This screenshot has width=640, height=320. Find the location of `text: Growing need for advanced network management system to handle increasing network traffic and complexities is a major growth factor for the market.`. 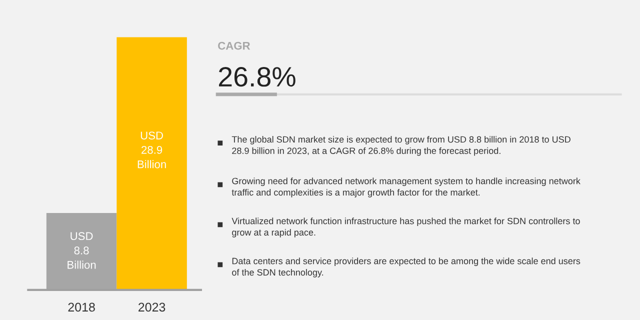

text: Growing need for advanced network management system to handle increasing network traffic and complexities is a major growth factor for the market. is located at coordinates (406, 188).